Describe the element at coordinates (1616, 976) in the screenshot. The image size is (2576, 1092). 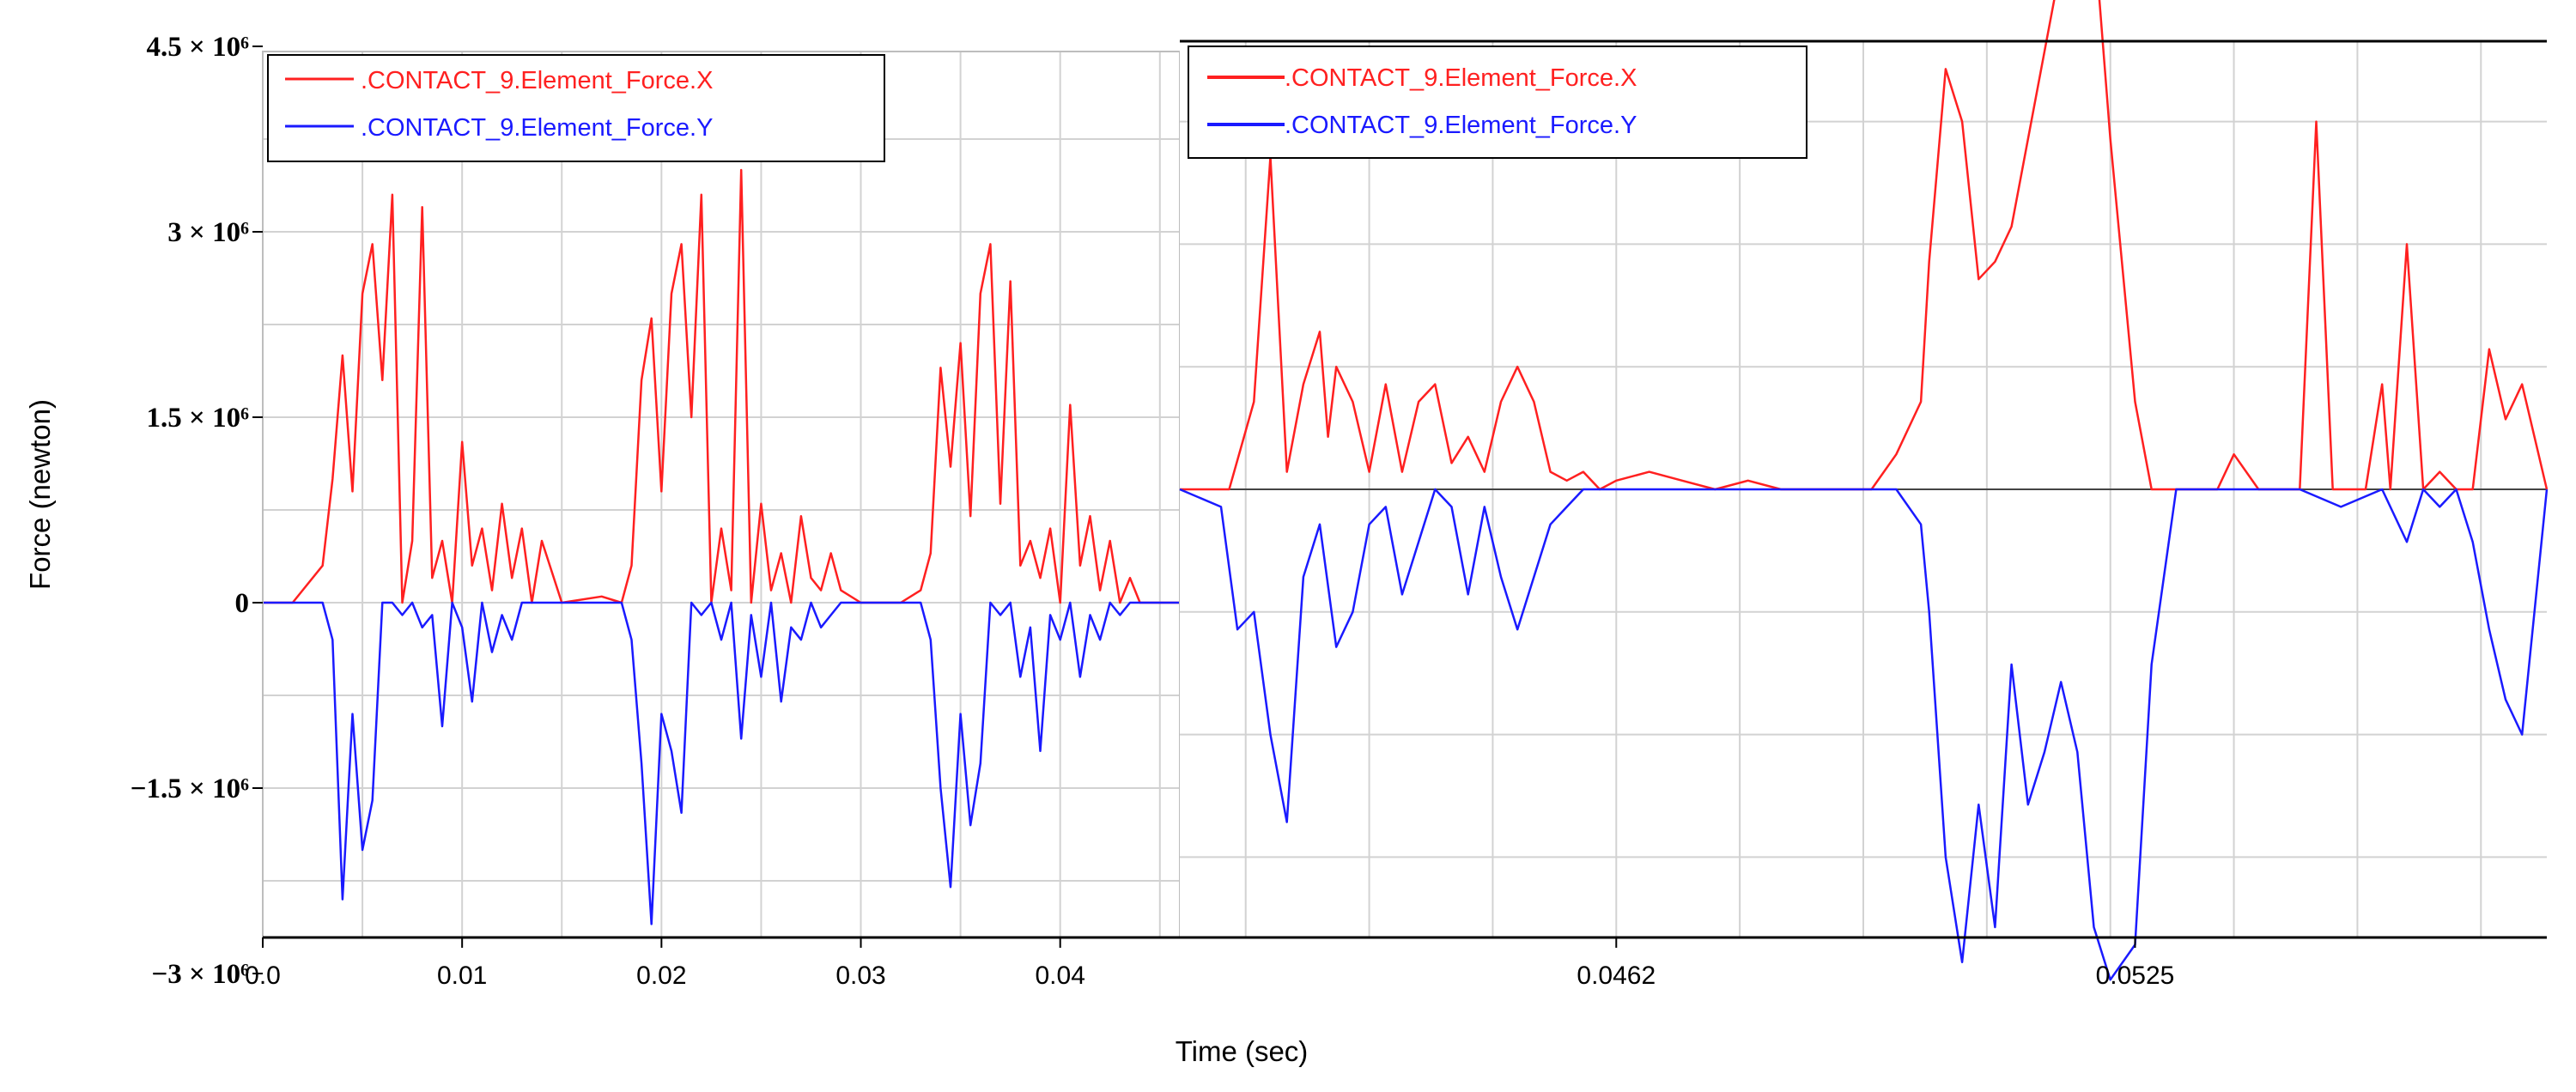
I see `x-tick-label-0-0462: 0.0462` at that location.